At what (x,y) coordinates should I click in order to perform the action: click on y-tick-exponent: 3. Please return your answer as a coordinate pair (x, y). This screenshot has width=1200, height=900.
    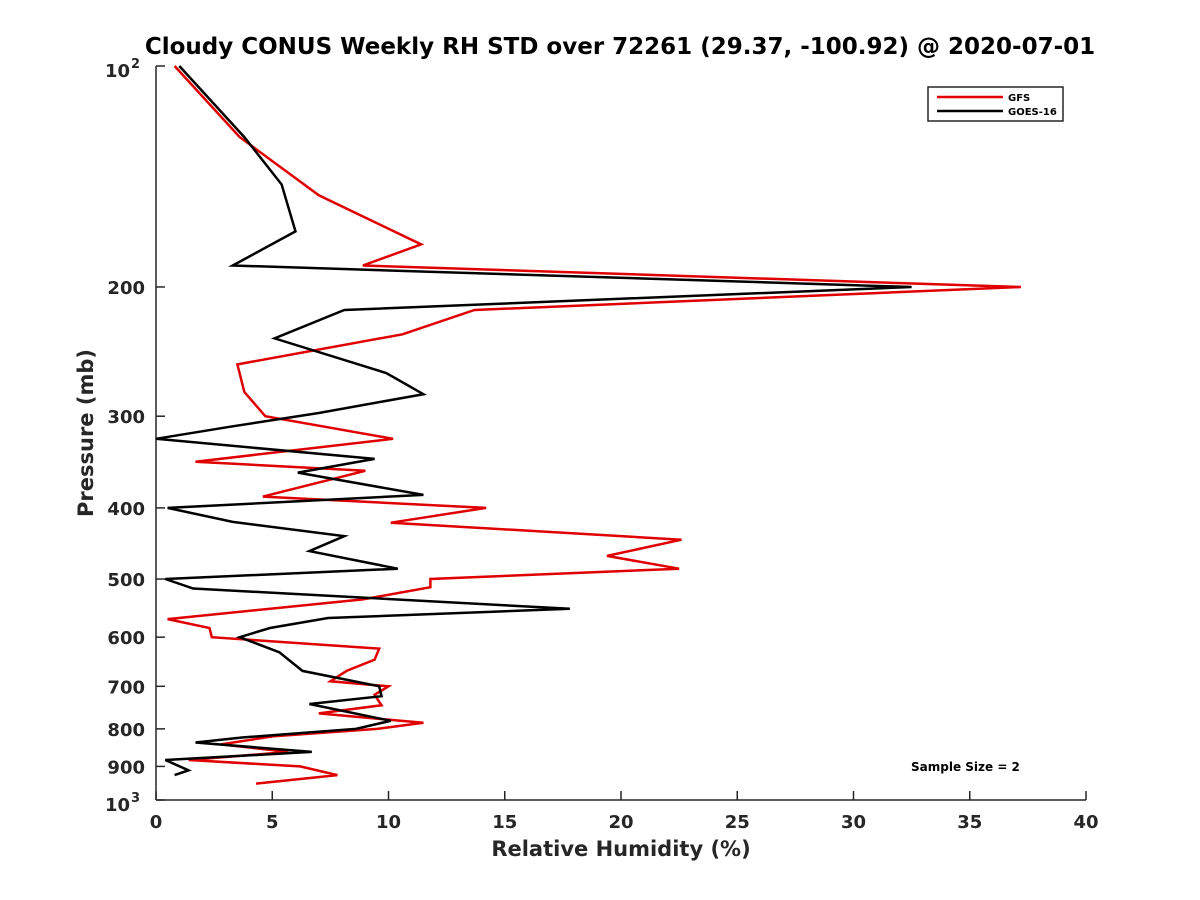
    Looking at the image, I should click on (135, 798).